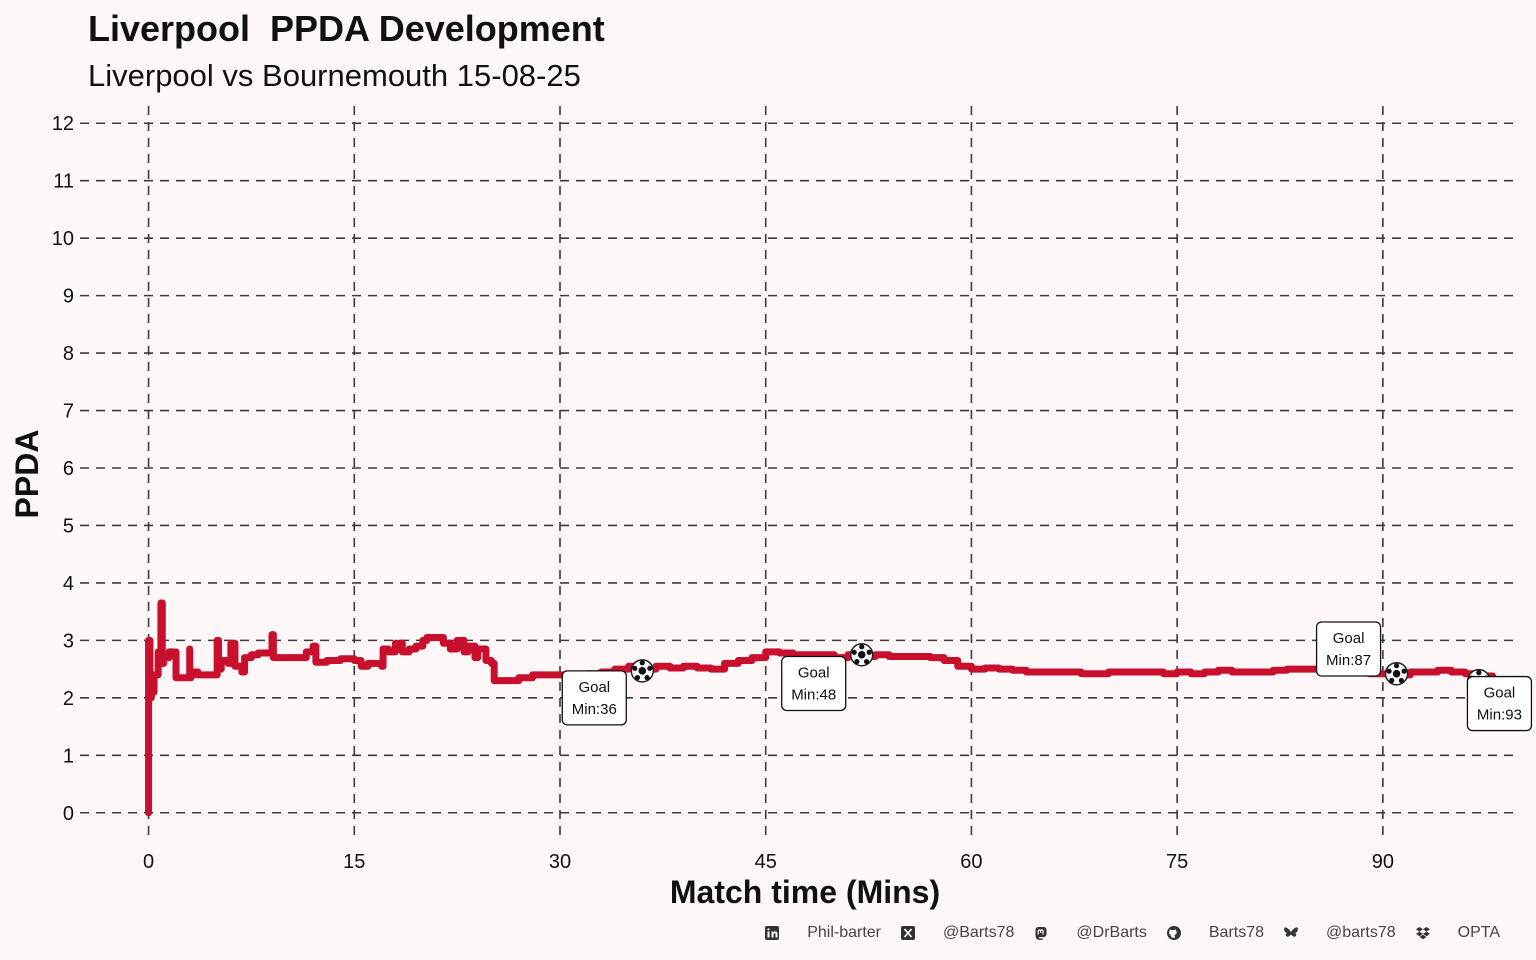 The width and height of the screenshot is (1536, 960). What do you see at coordinates (971, 862) in the screenshot?
I see `x-tick-label: 60` at bounding box center [971, 862].